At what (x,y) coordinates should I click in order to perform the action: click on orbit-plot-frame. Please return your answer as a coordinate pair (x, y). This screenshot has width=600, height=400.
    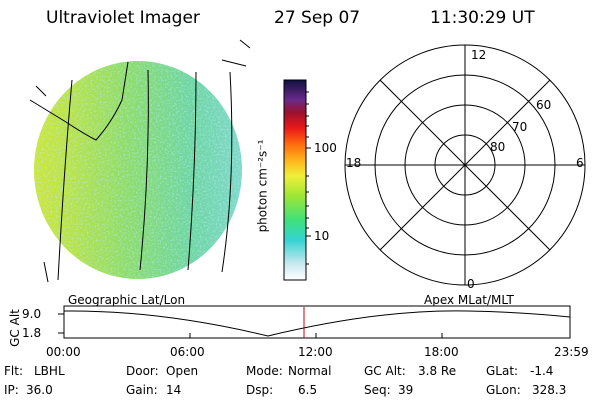
    Looking at the image, I should click on (314, 322).